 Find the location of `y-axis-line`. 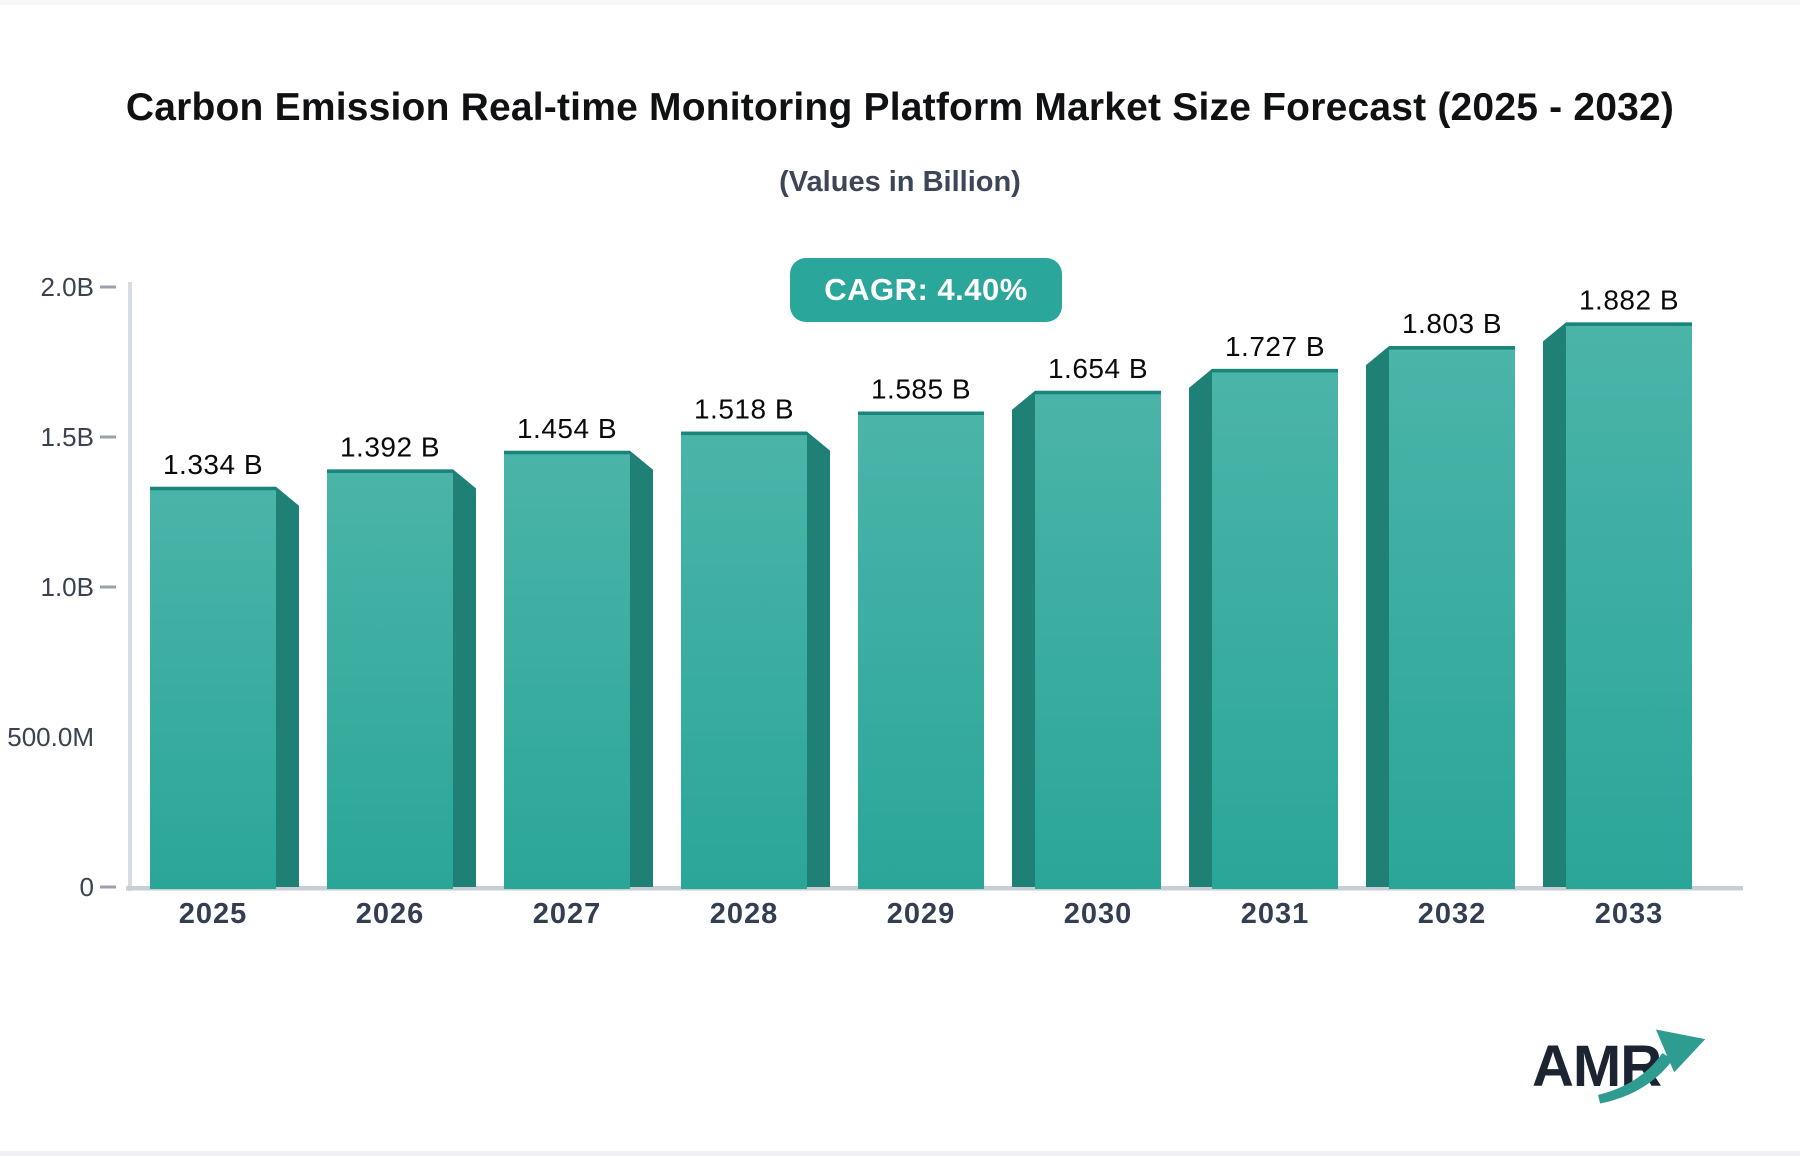

y-axis-line is located at coordinates (130, 586).